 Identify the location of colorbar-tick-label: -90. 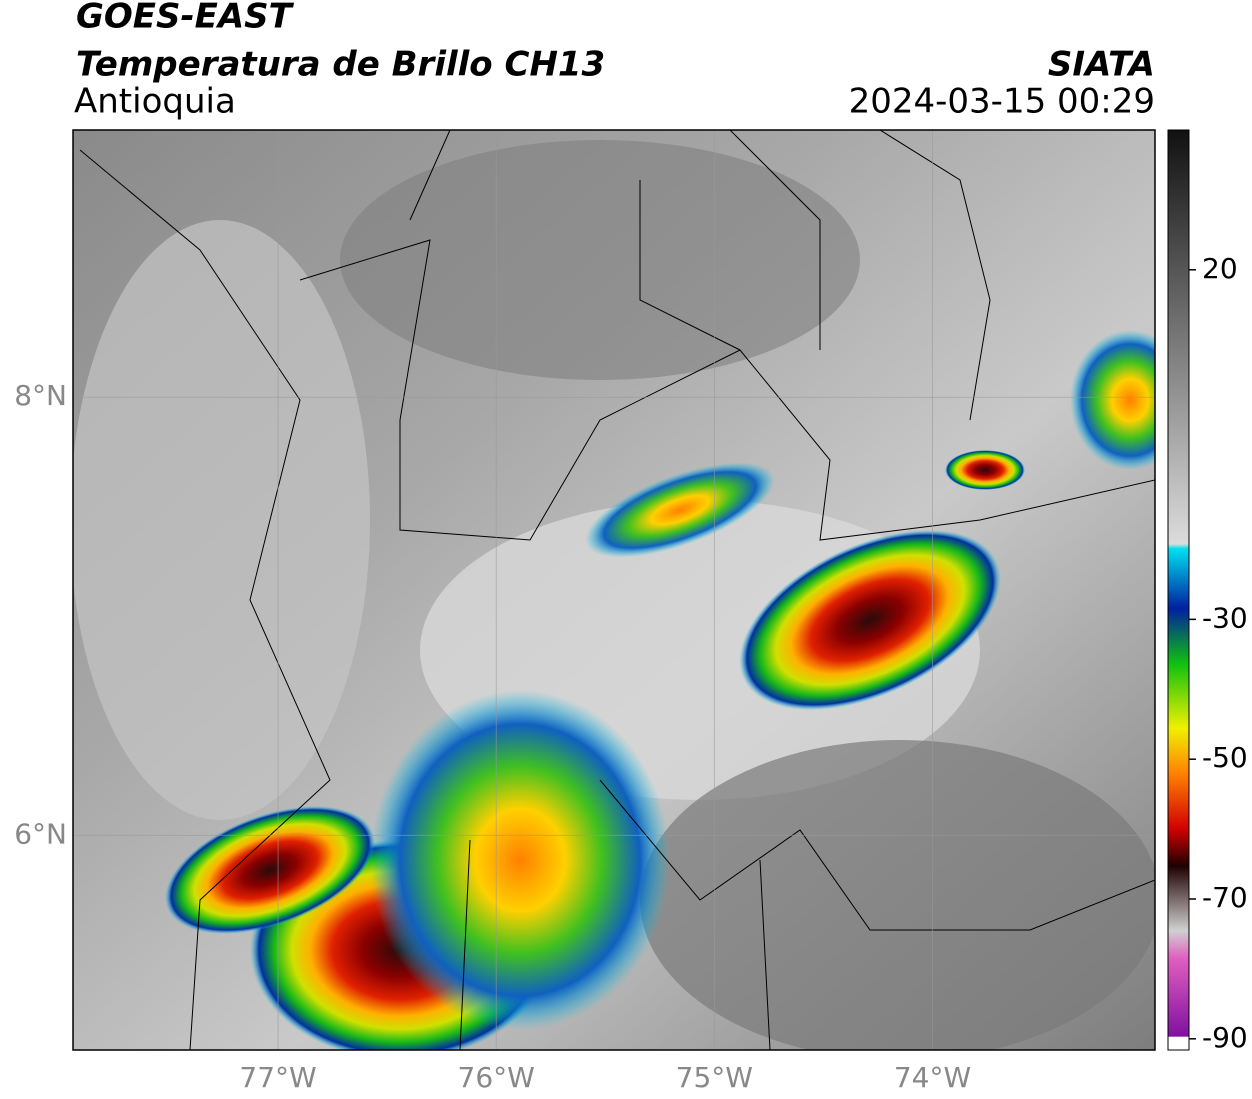
(1225, 1037).